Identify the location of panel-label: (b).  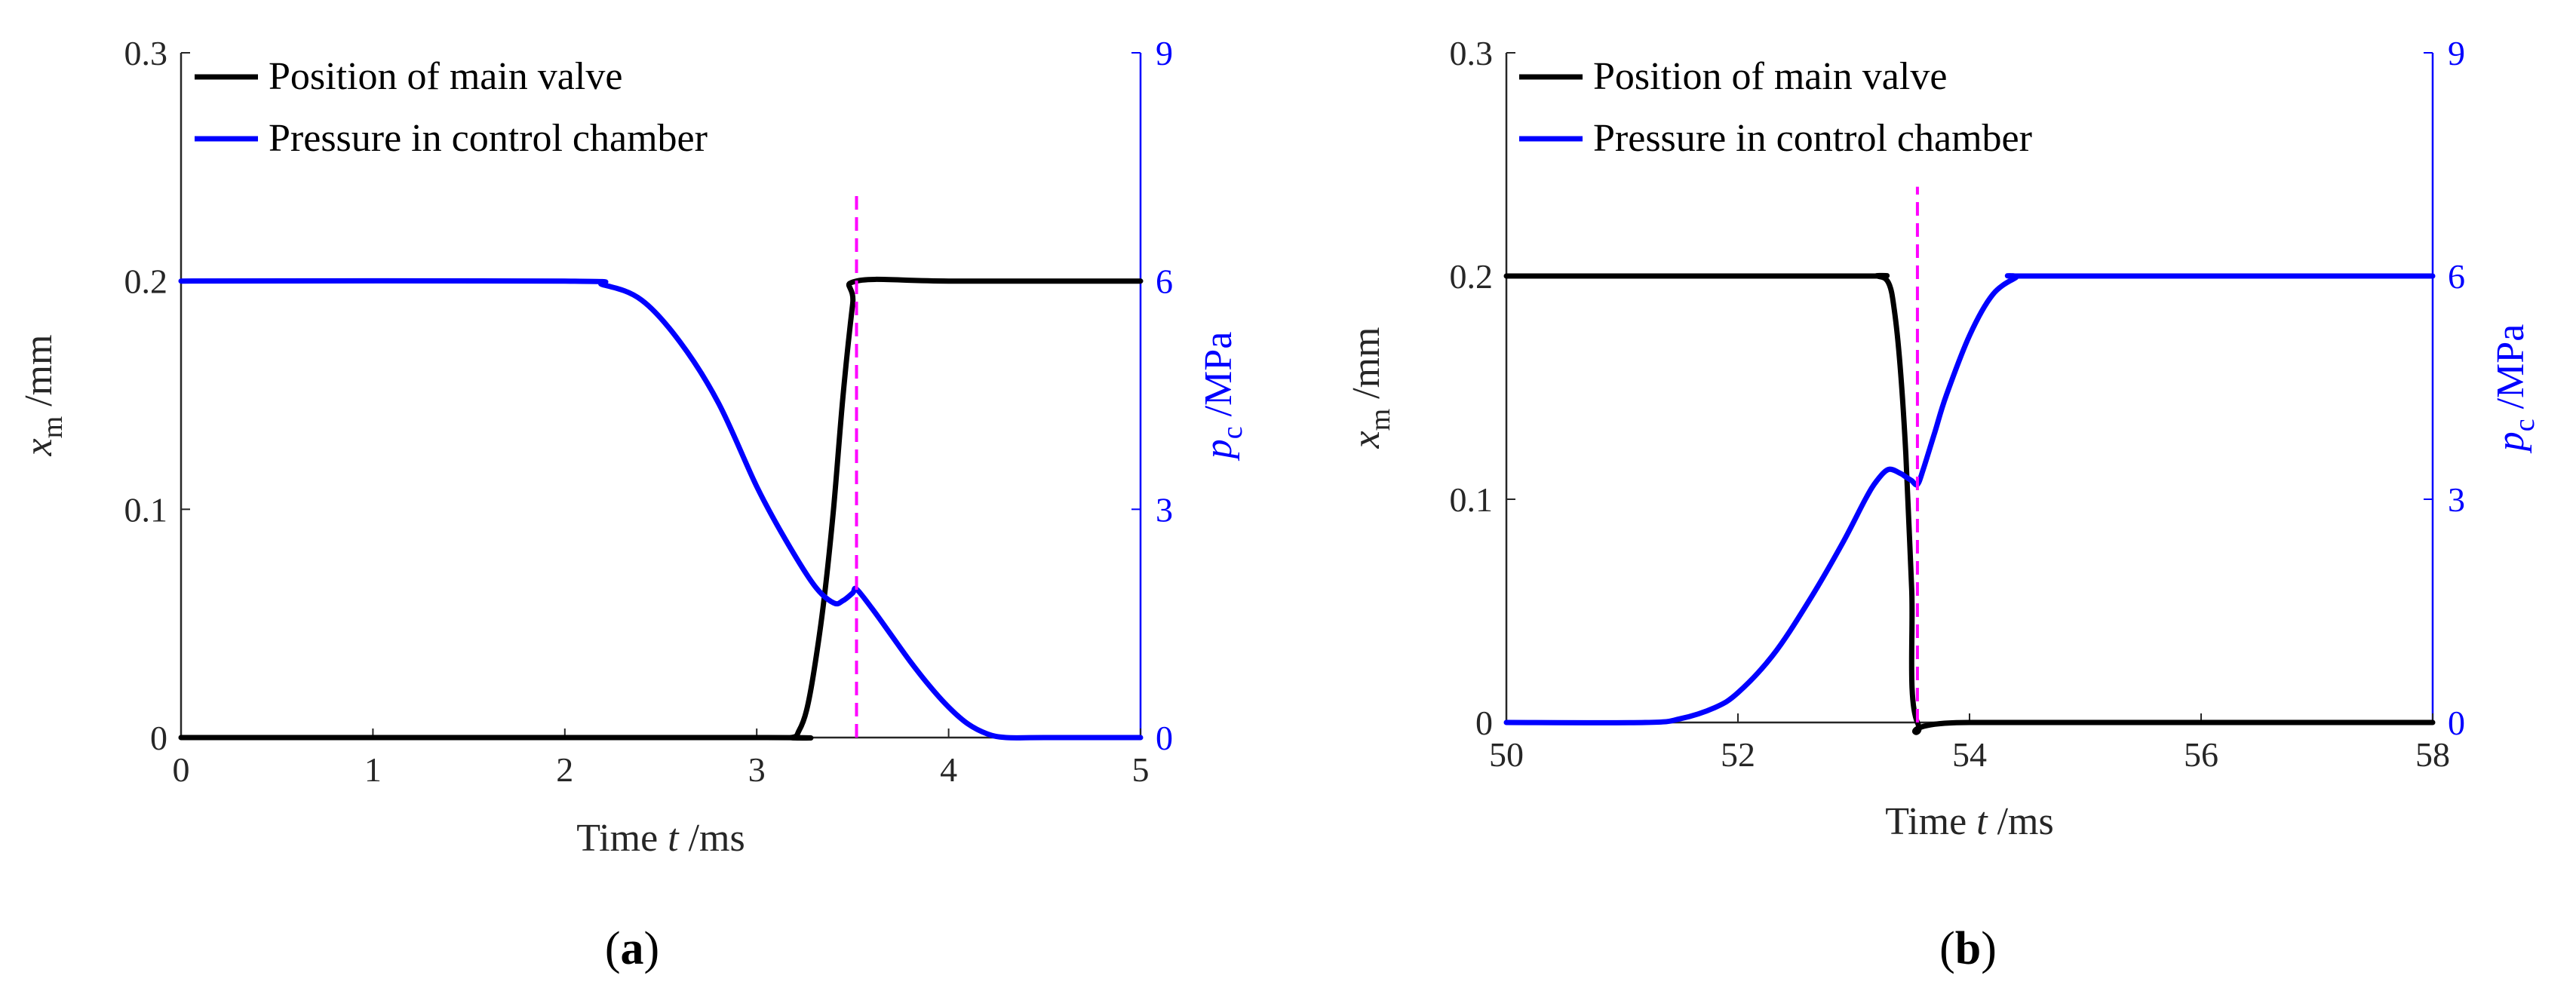
(1968, 948).